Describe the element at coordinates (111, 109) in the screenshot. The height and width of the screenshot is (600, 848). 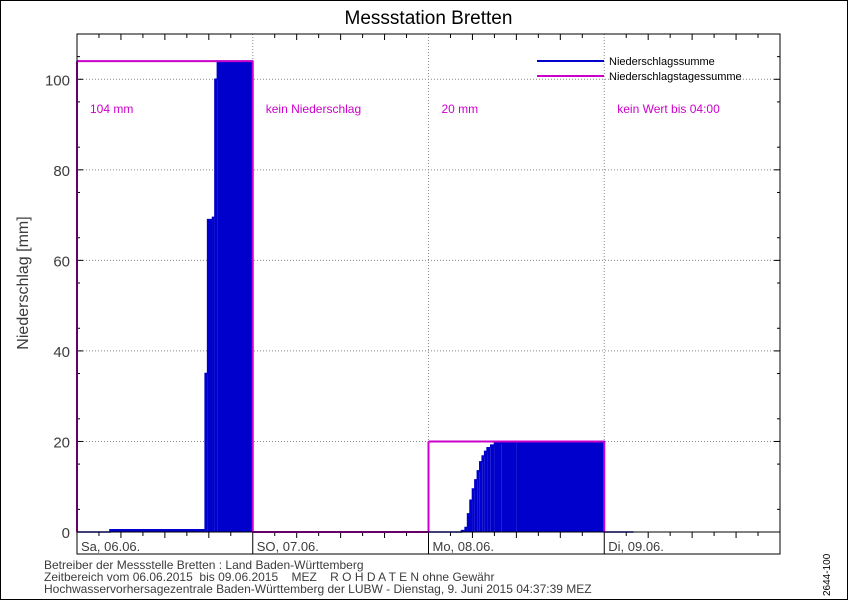
I see `day-annotation: 104 mm` at that location.